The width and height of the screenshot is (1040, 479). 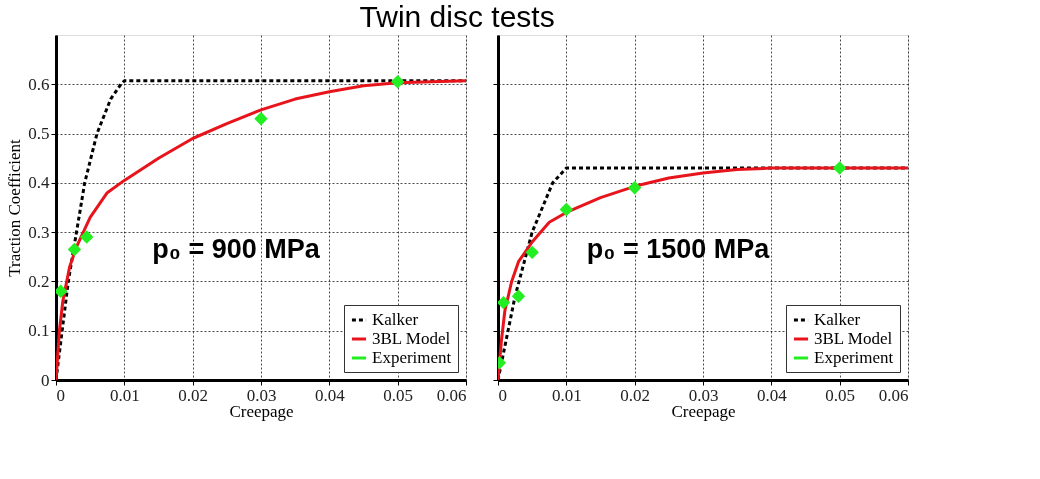 What do you see at coordinates (39, 232) in the screenshot?
I see `y-tick-label: 0.3` at bounding box center [39, 232].